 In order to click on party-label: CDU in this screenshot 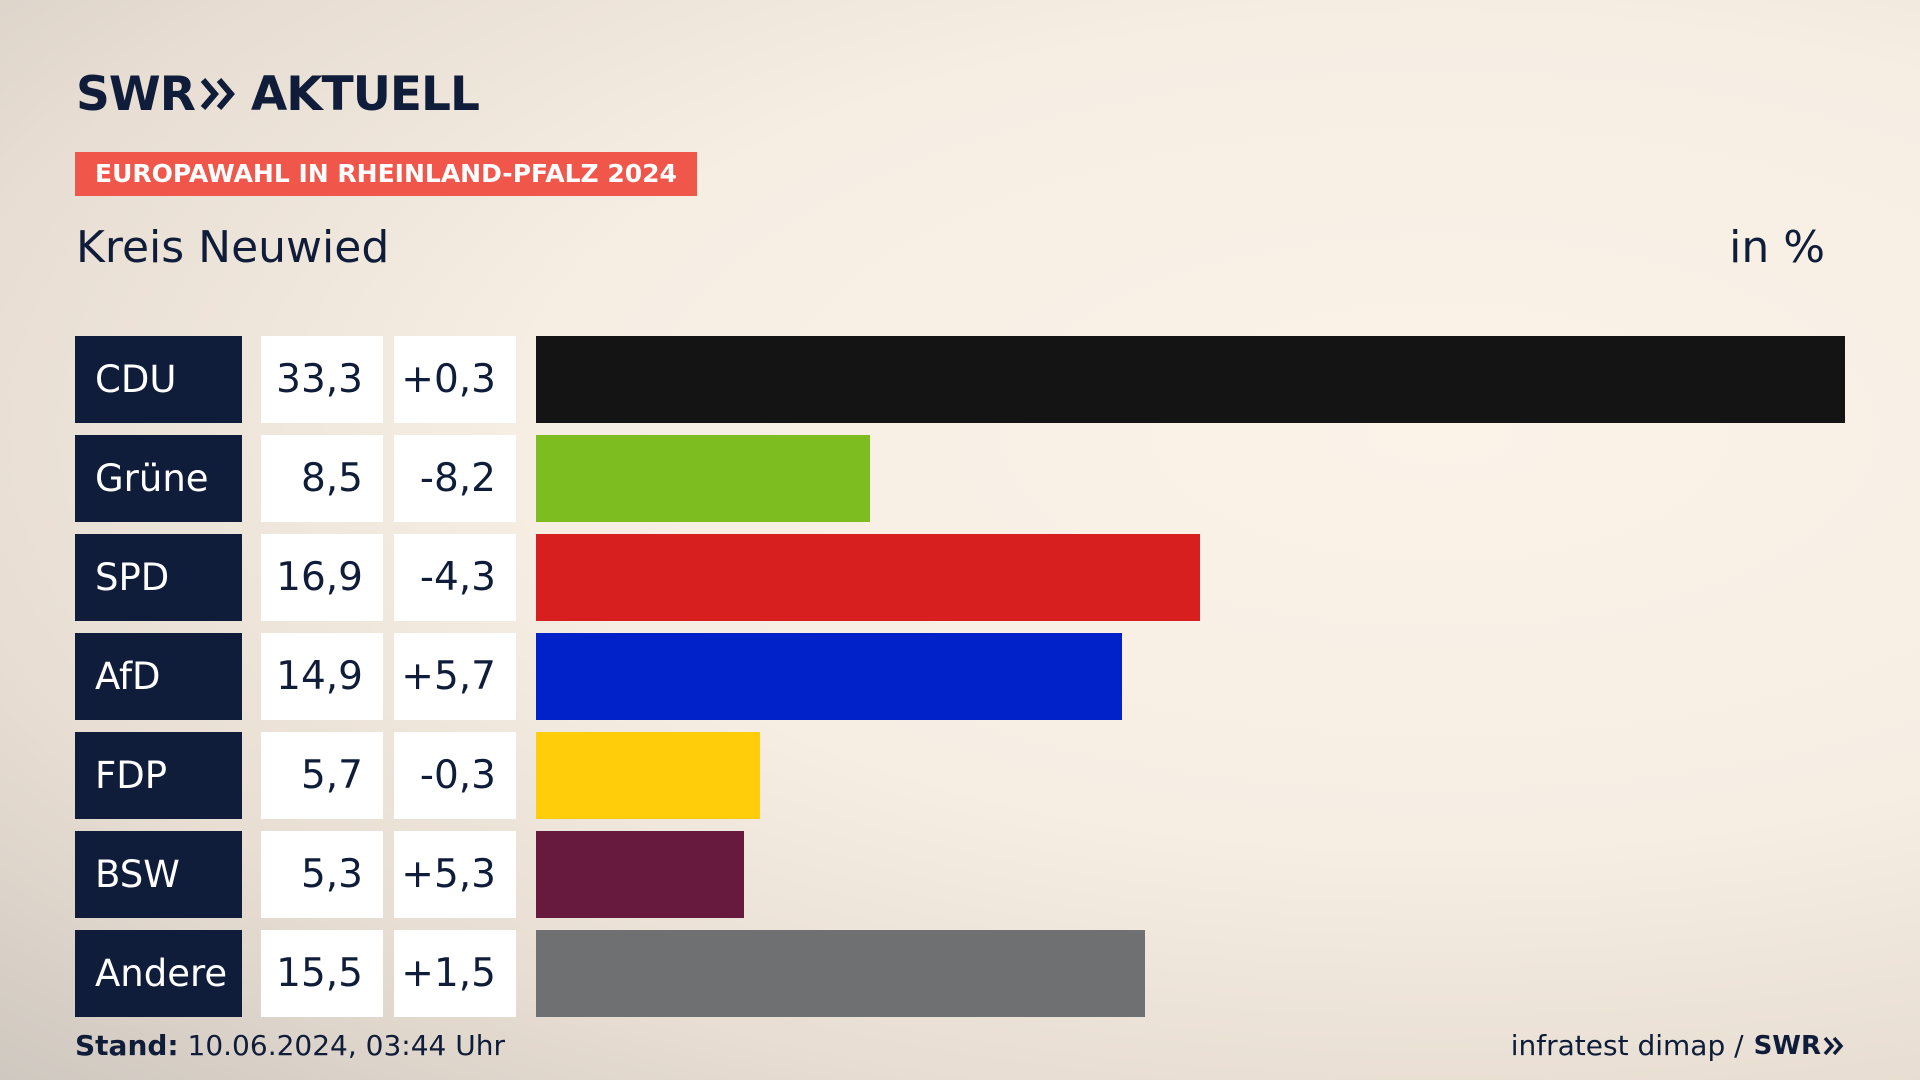, I will do `click(158, 379)`.